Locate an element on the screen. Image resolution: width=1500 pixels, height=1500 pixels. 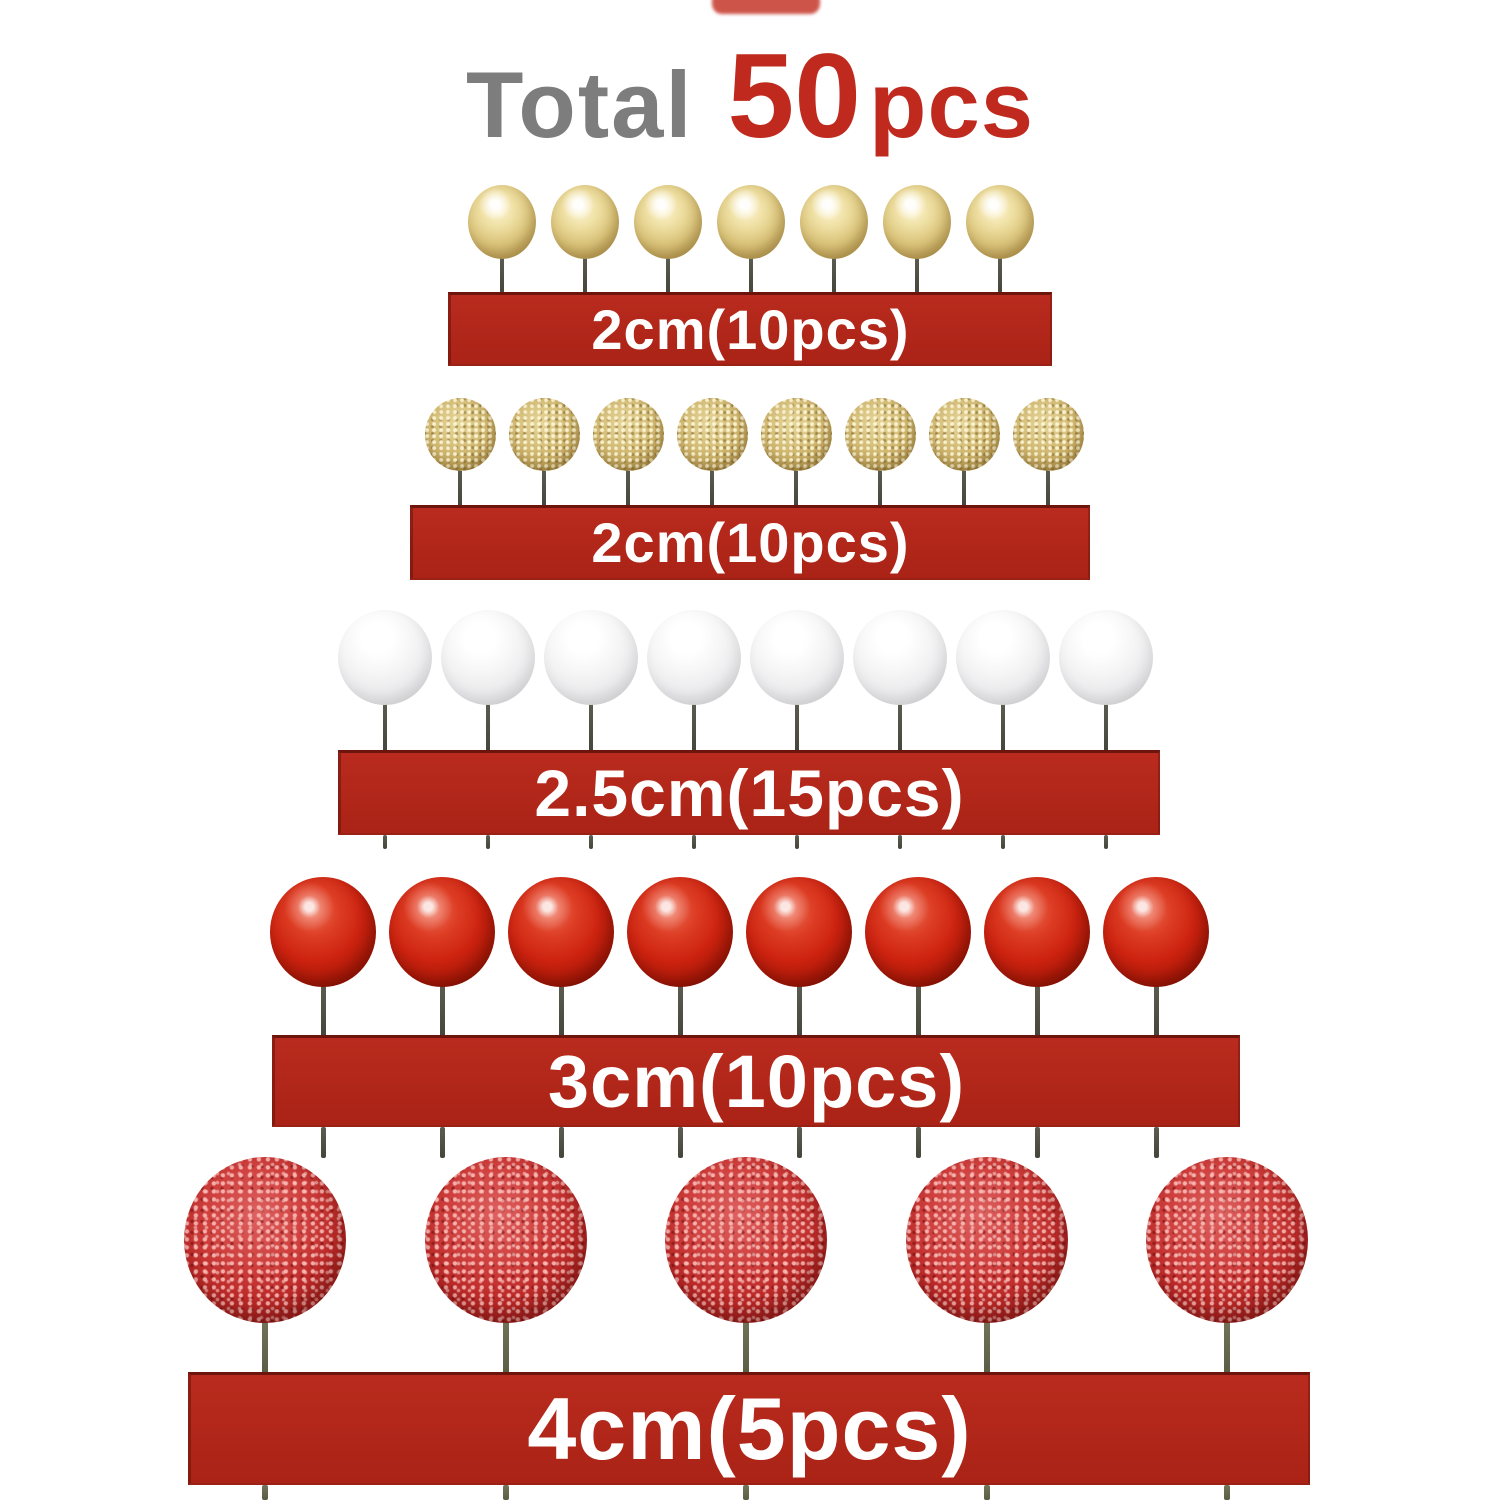
cropped-red-ribbon-fragment is located at coordinates (766, 7).